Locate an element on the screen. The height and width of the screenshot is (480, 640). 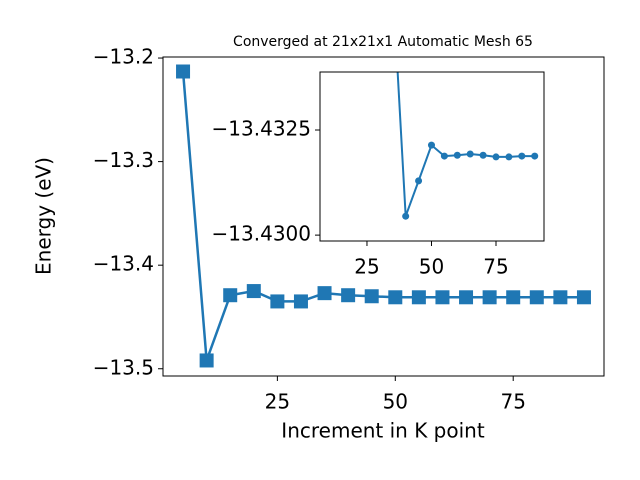
chart-title: Converged at 21x21x1 Automatic Mesh 65 is located at coordinates (383, 42).